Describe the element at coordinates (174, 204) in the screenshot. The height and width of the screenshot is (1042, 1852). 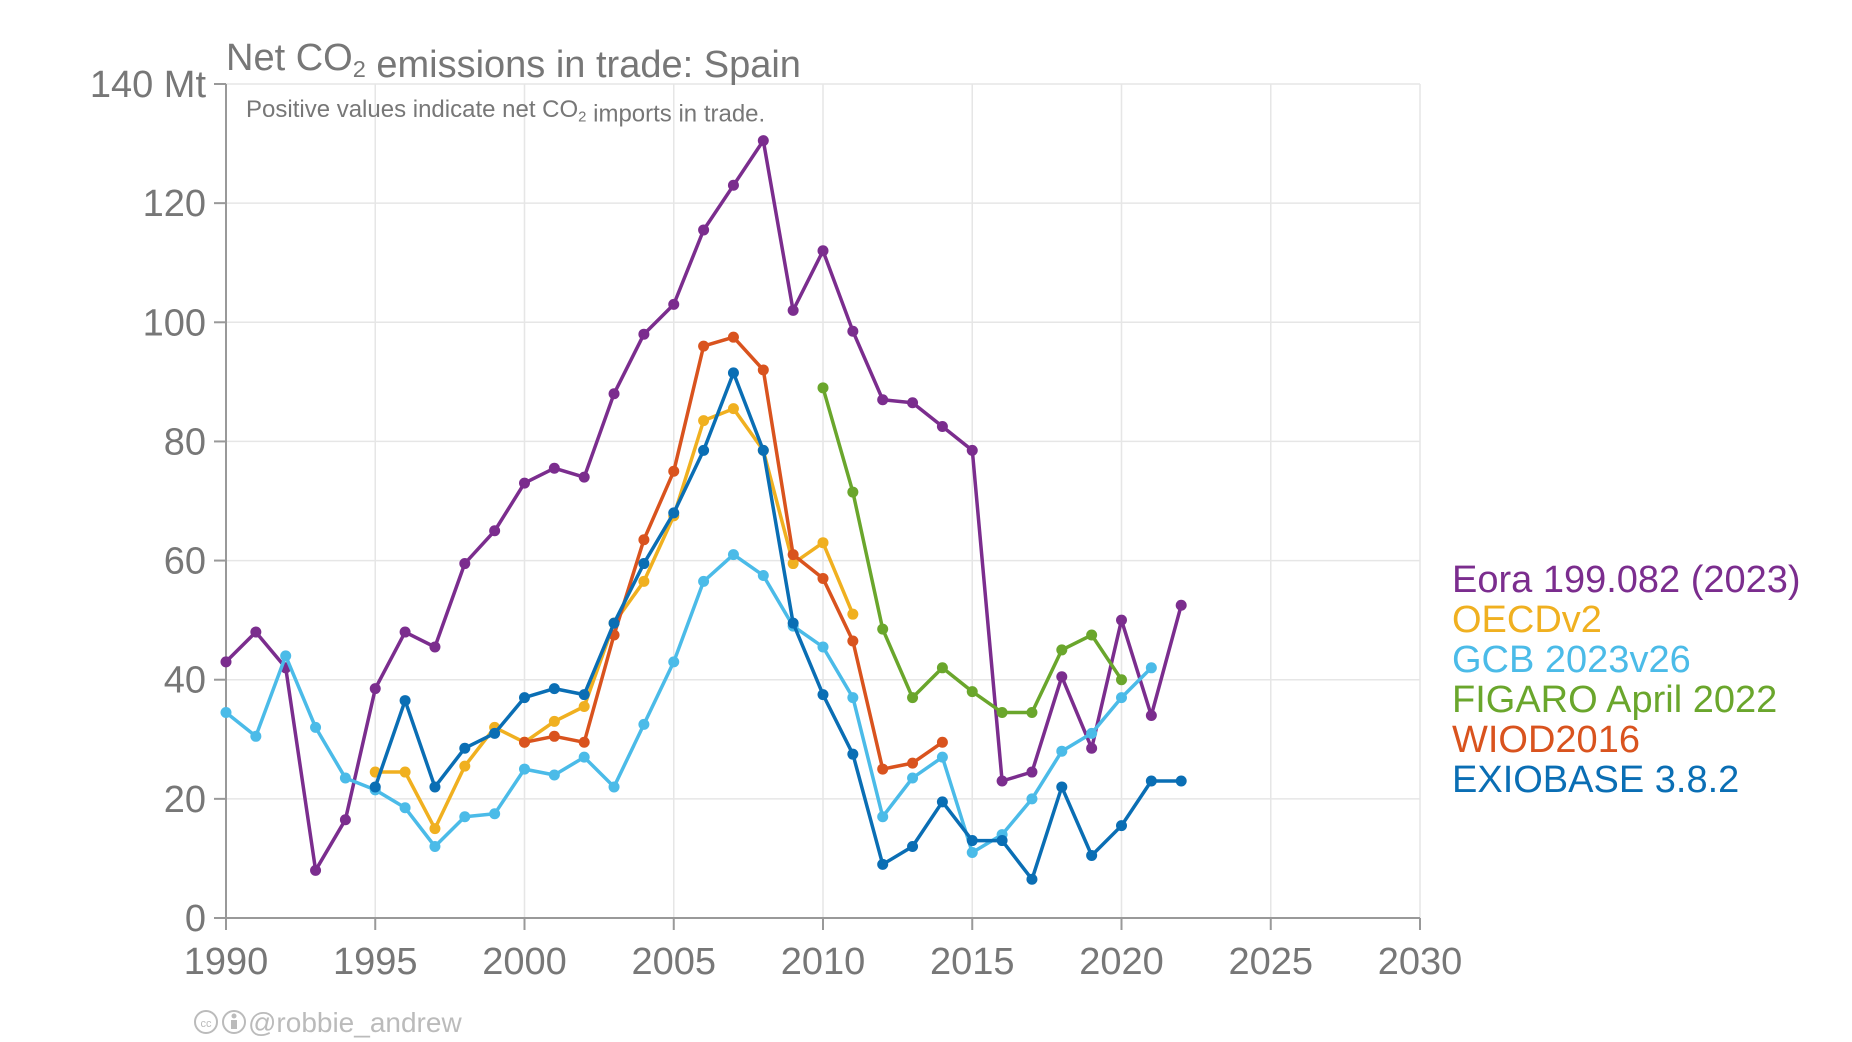
I see `y-tick-label: 120` at that location.